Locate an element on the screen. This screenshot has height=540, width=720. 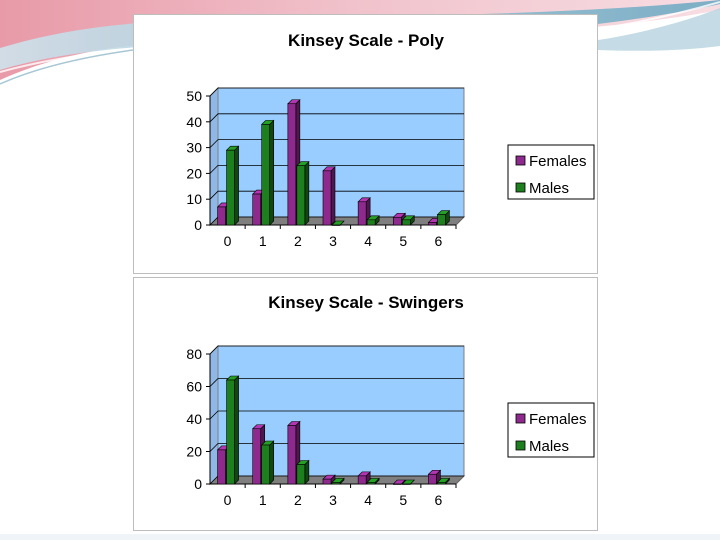
right-swoosh-blue is located at coordinates (659, 29).